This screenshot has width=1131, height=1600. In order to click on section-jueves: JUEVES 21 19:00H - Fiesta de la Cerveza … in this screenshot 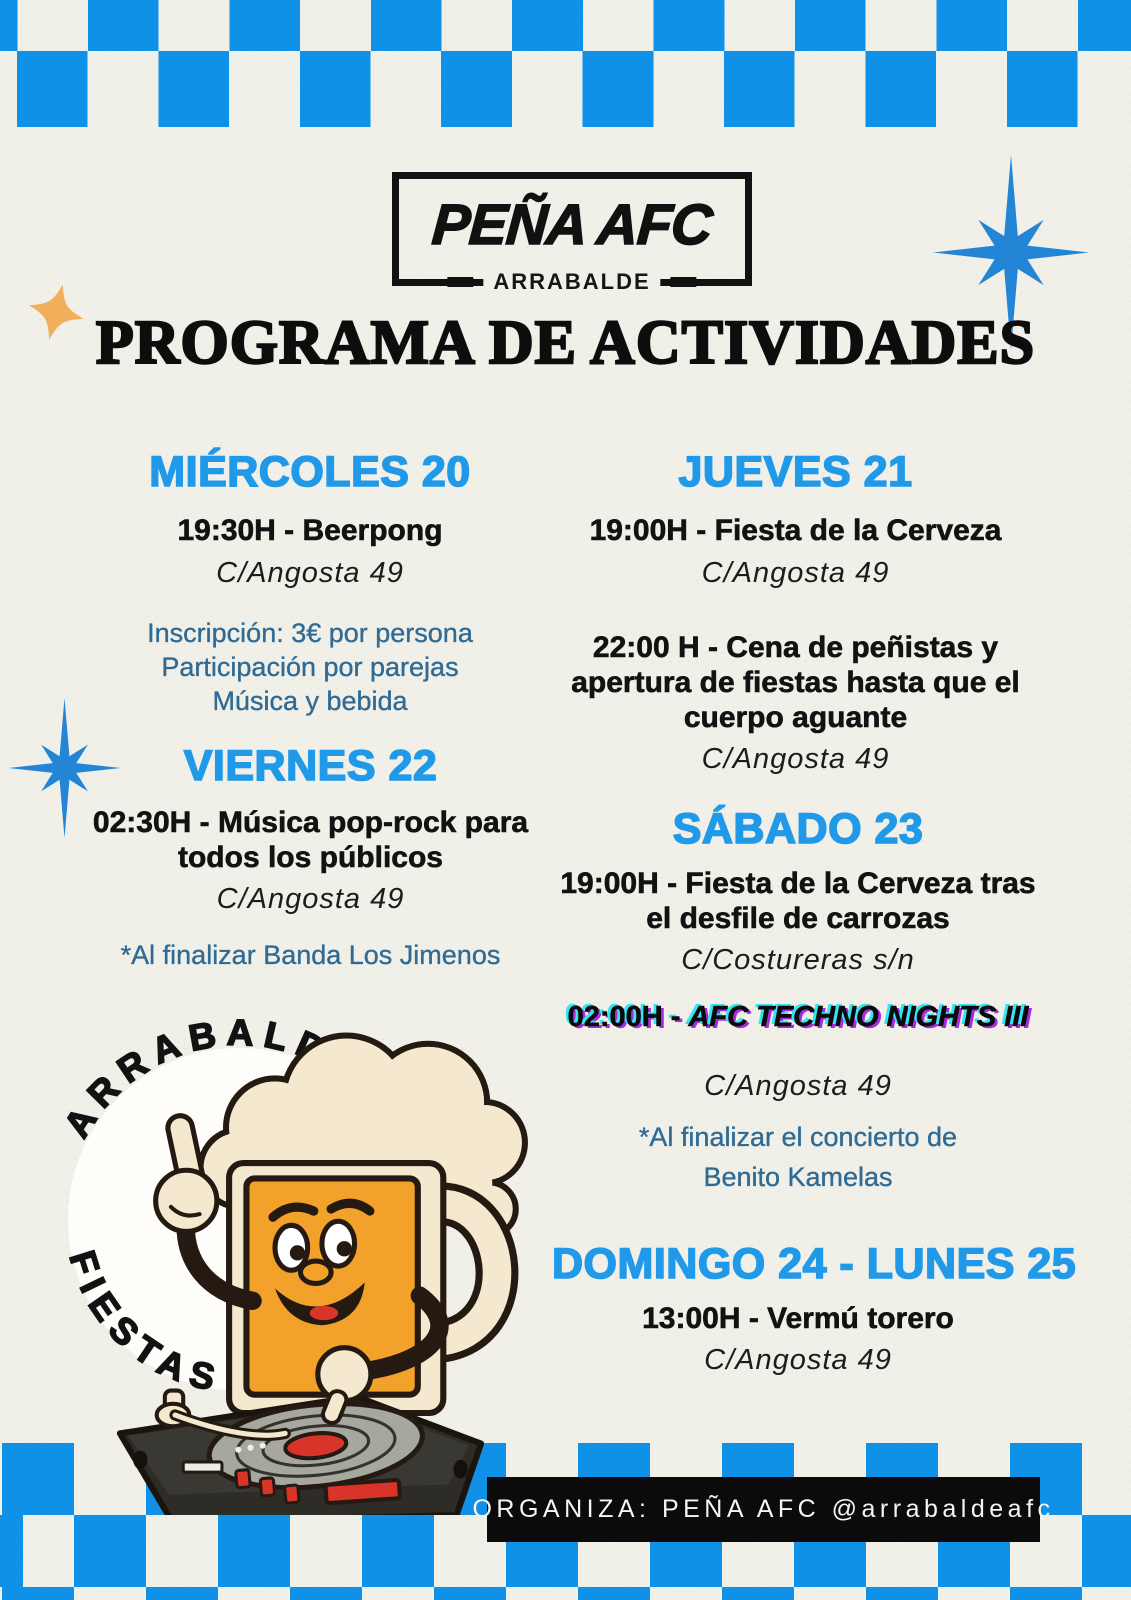, I will do `click(795, 611)`.